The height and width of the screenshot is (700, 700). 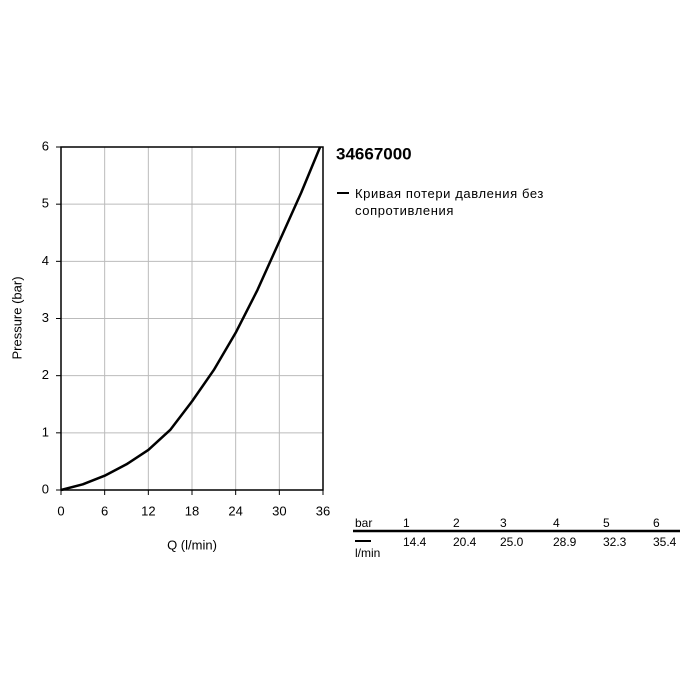 I want to click on x-tick-label: 0, so click(x=60, y=510).